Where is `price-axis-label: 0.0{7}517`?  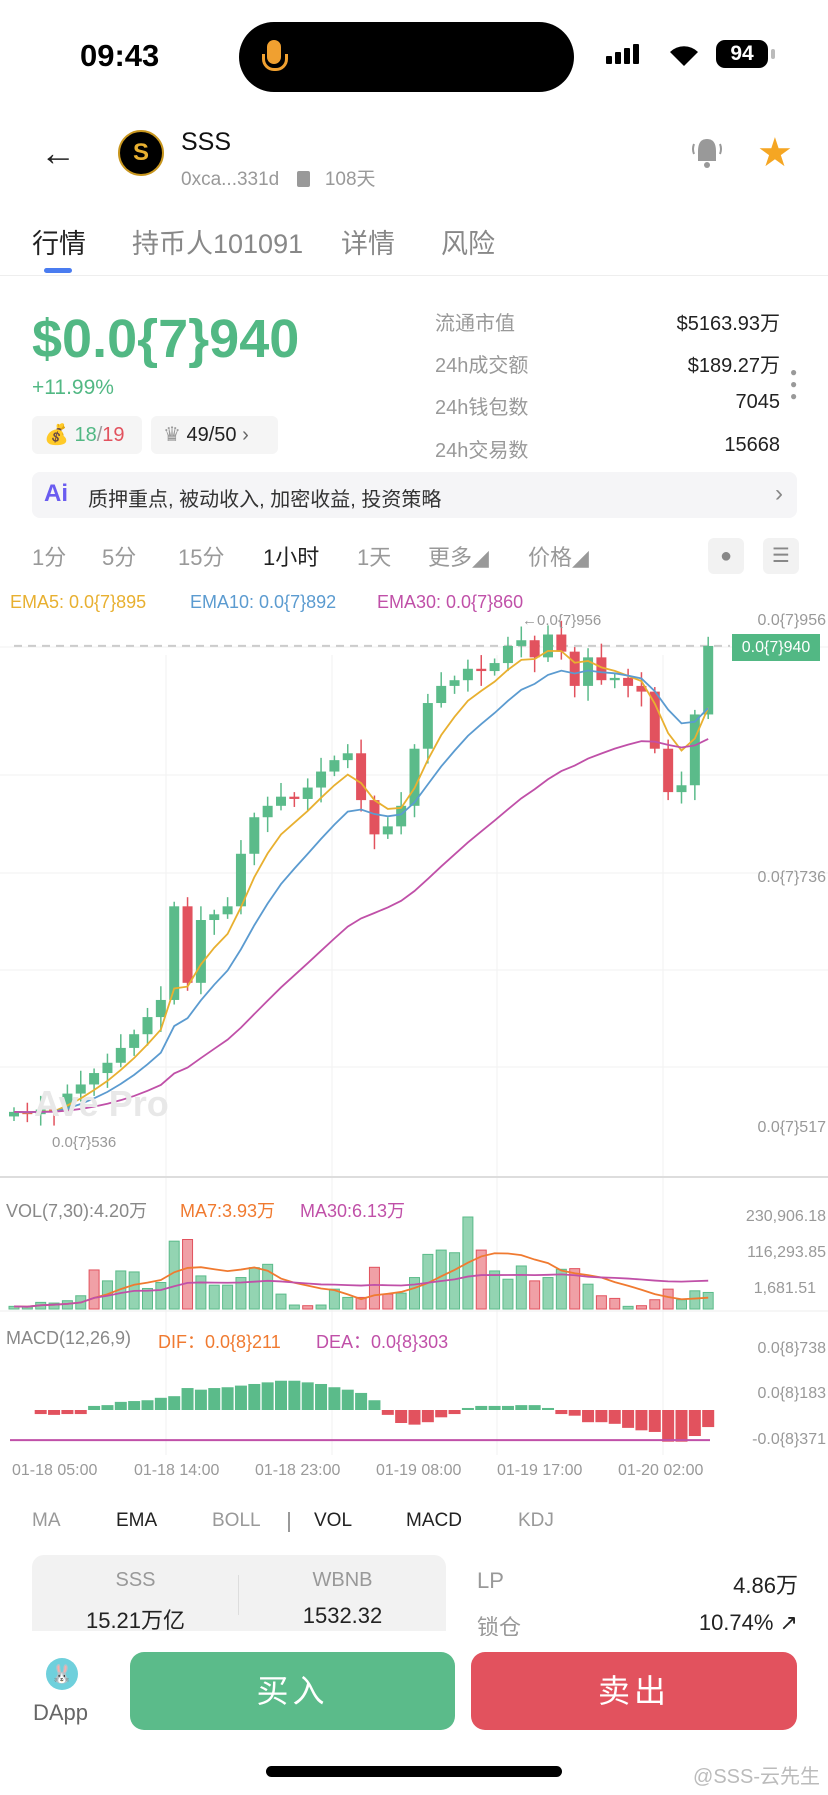
price-axis-label: 0.0{7}517 is located at coordinates (791, 1127).